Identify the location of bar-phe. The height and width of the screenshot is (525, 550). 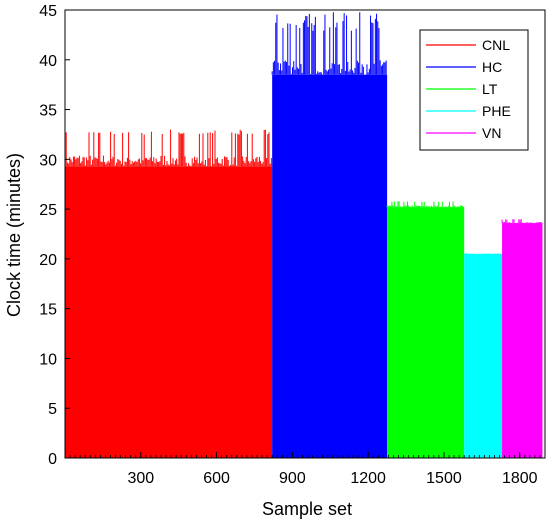
(483, 355).